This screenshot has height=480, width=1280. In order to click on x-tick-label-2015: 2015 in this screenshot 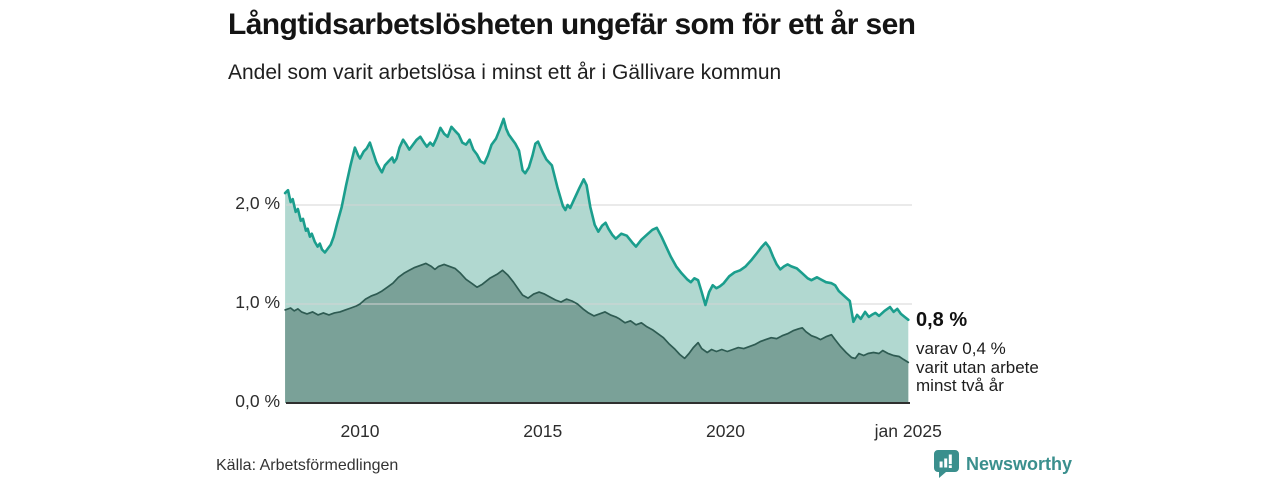, I will do `click(543, 431)`.